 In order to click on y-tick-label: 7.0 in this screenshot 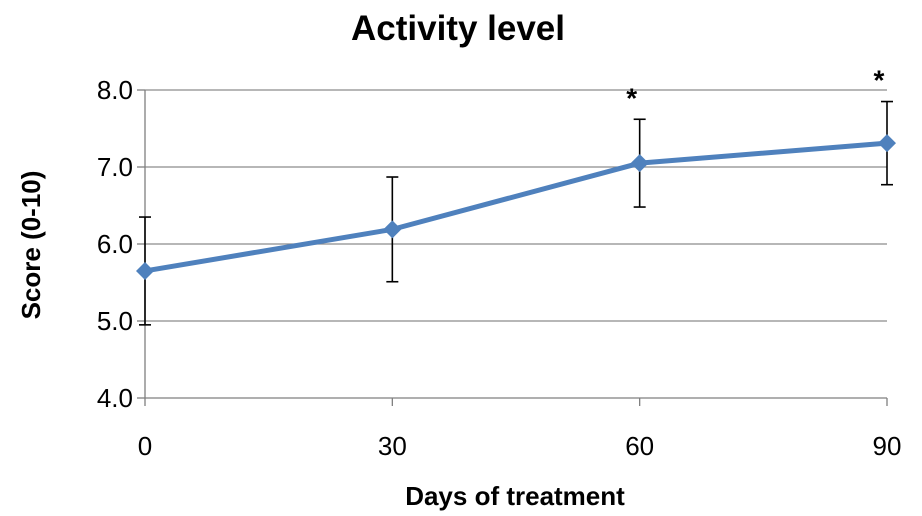, I will do `click(115, 167)`.